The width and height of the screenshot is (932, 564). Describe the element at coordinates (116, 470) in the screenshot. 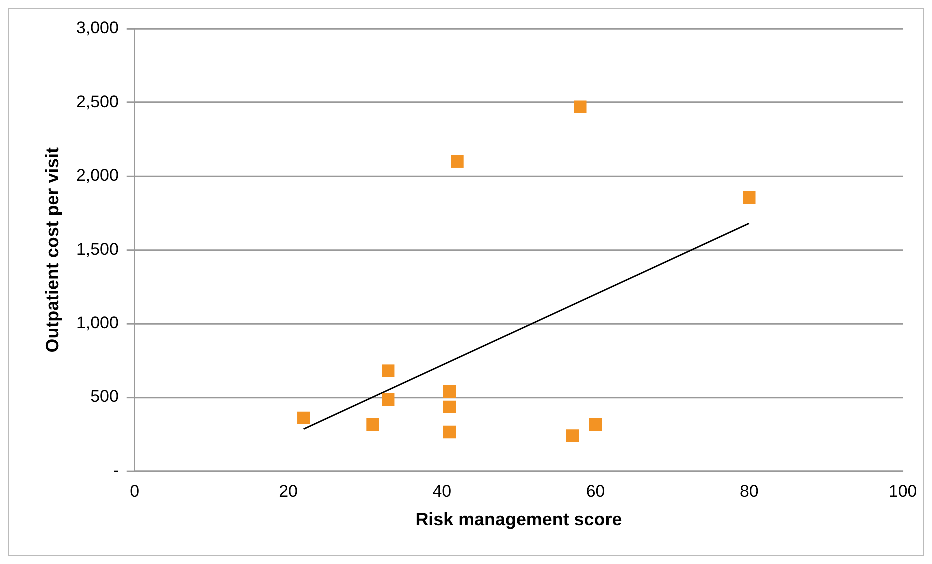

I see `y-tick-label: -` at that location.